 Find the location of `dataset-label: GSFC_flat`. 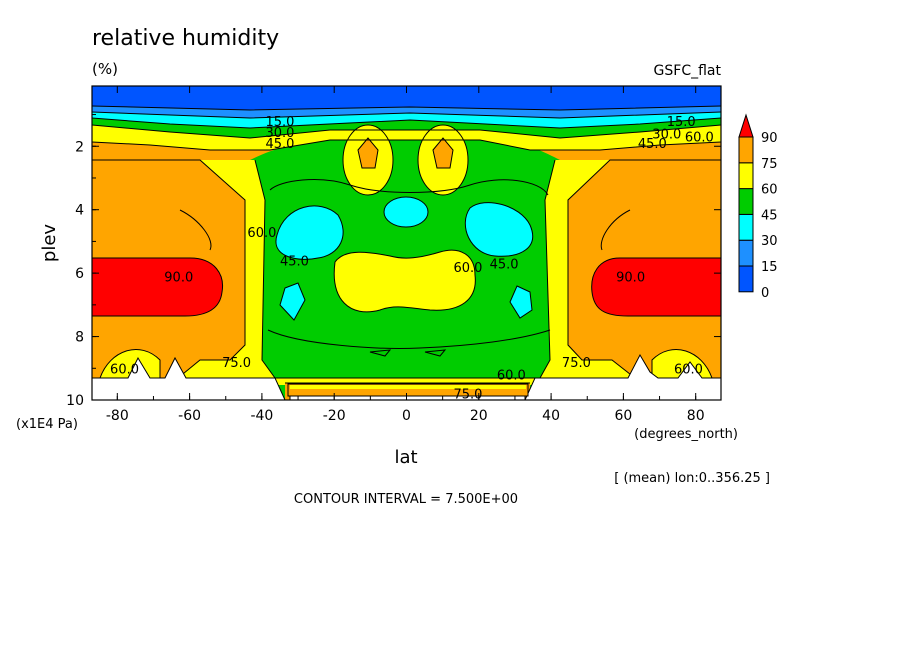

dataset-label: GSFC_flat is located at coordinates (688, 71).